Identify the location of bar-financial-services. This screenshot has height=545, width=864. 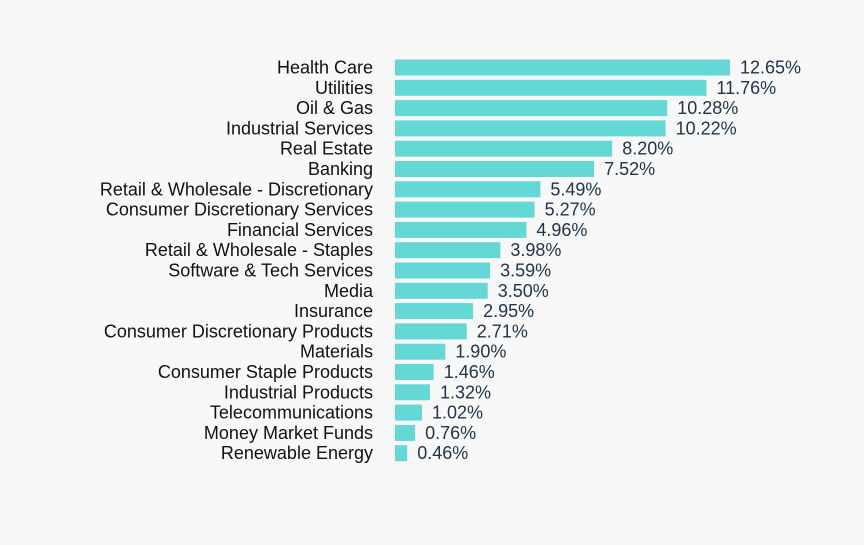
(461, 229).